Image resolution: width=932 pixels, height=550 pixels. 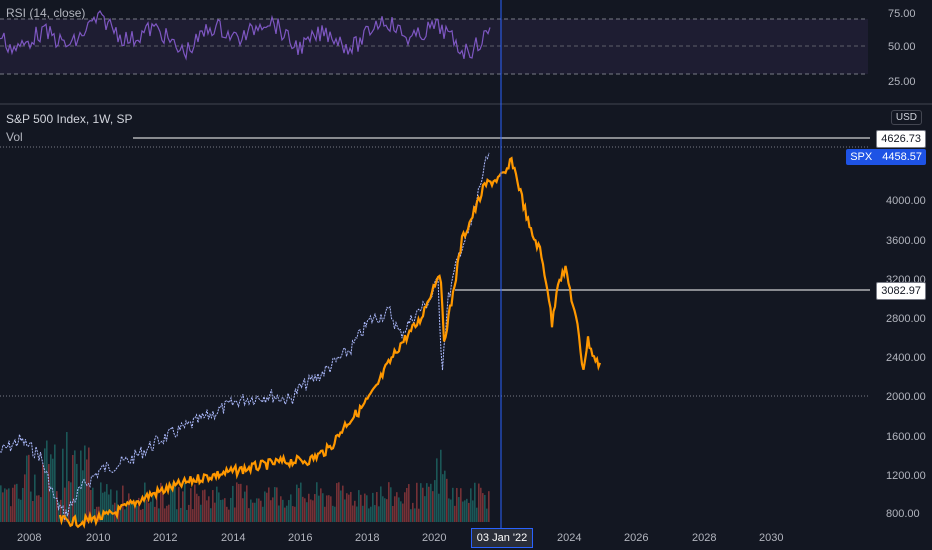 I want to click on price-tick: 1600.00, so click(x=906, y=437).